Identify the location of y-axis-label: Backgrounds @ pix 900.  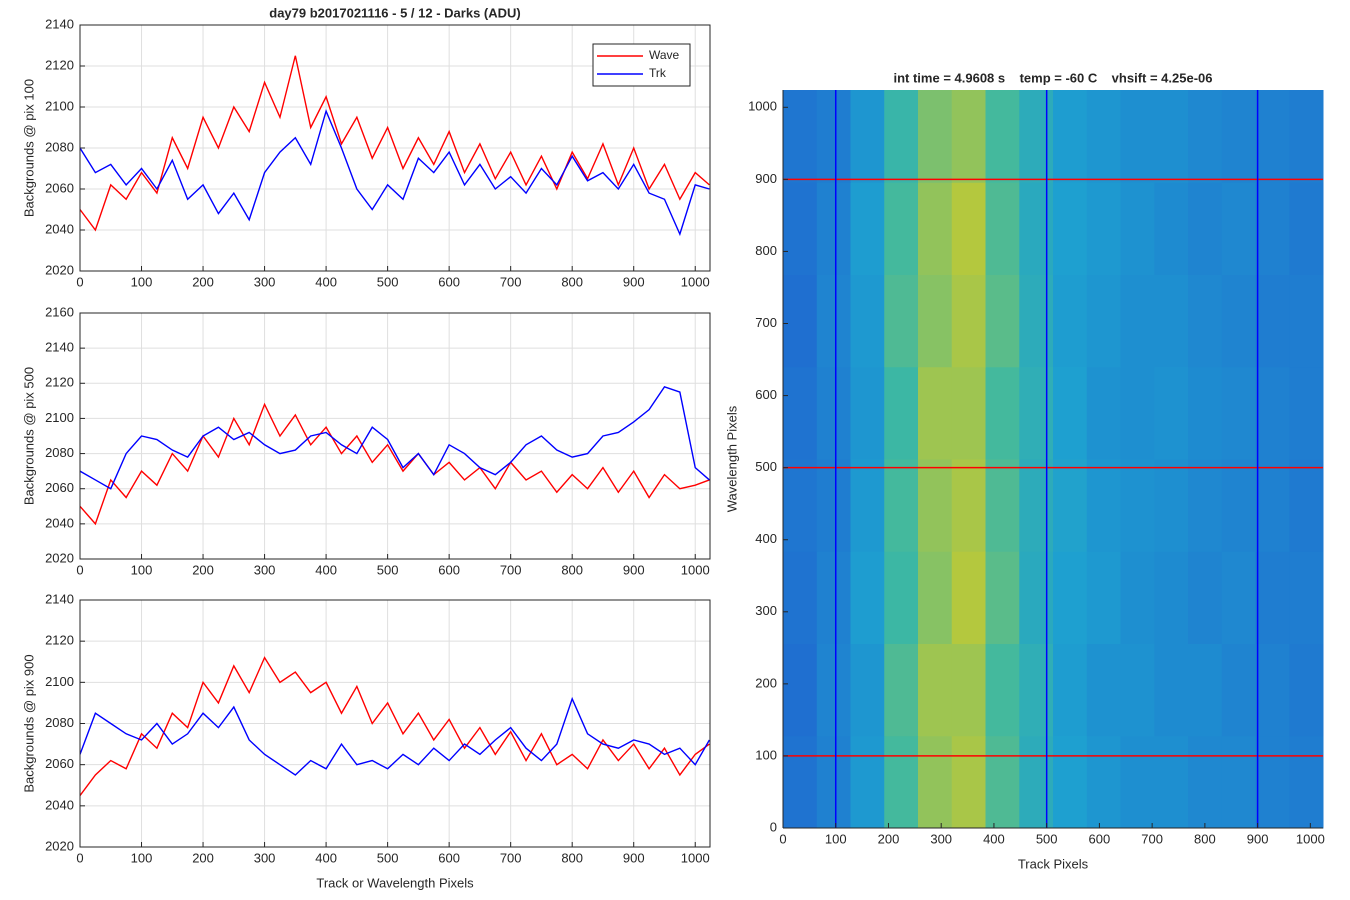
(28, 723).